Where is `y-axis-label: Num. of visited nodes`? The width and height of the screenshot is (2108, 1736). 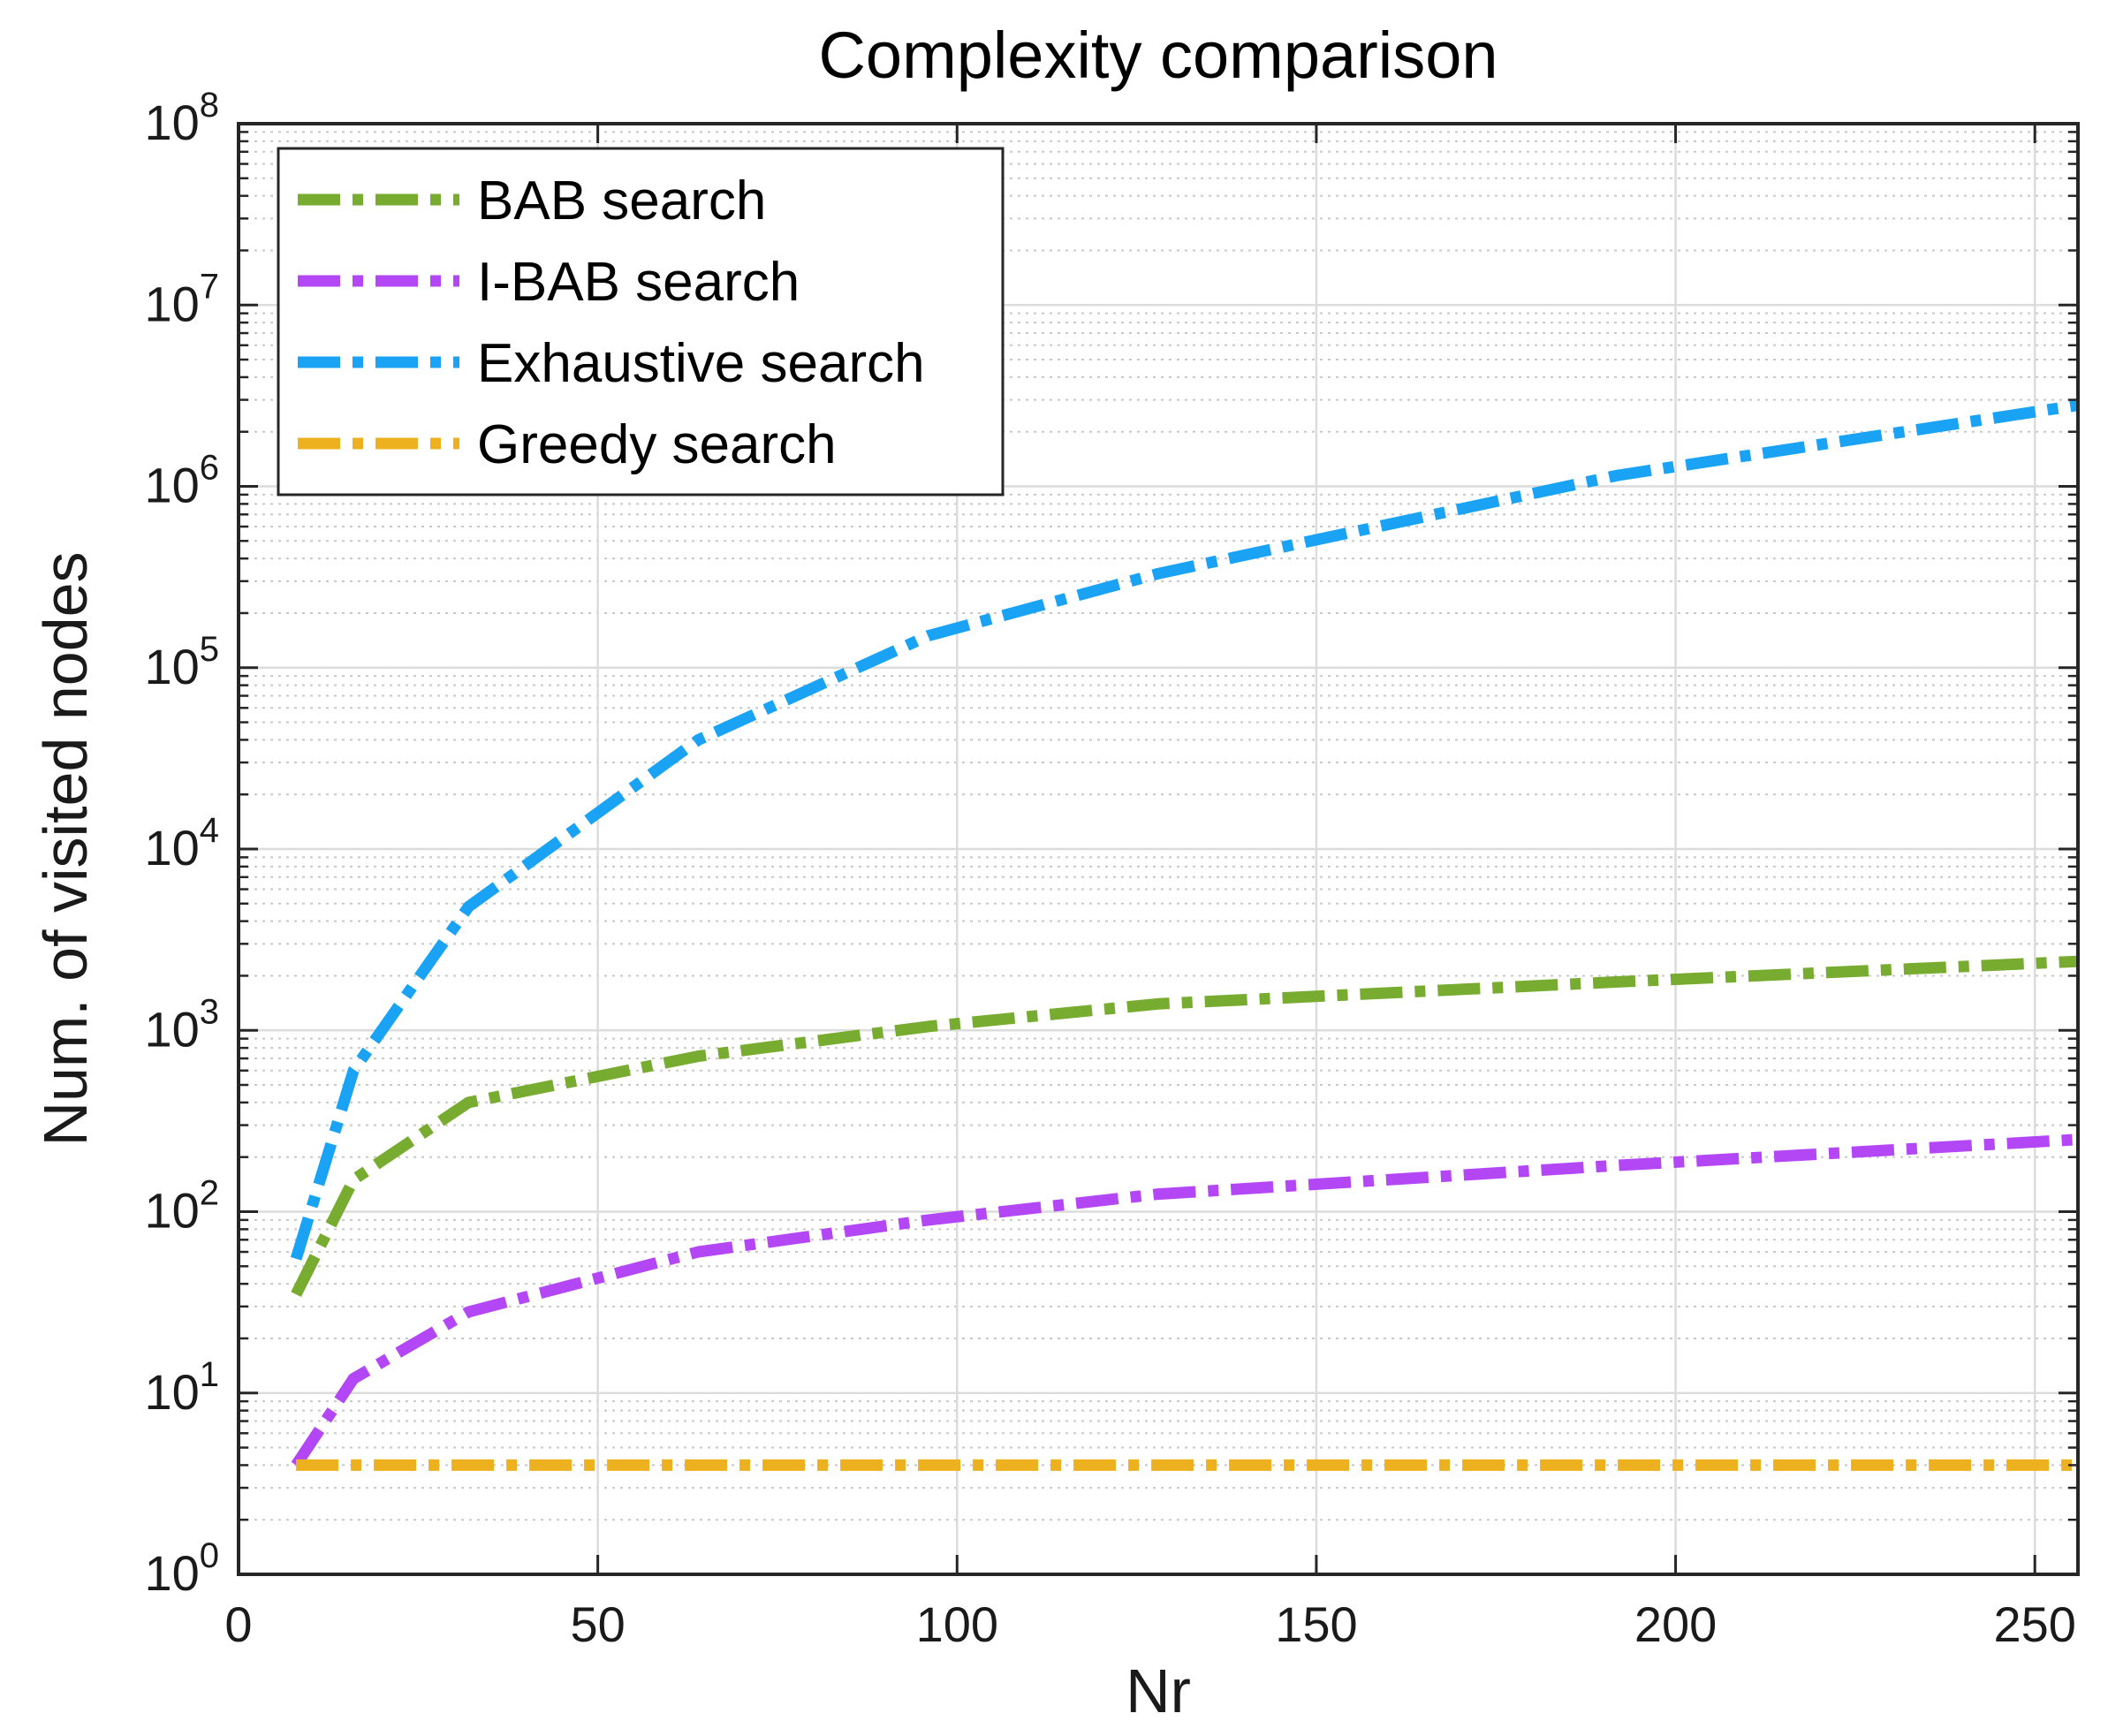
y-axis-label: Num. of visited nodes is located at coordinates (65, 848).